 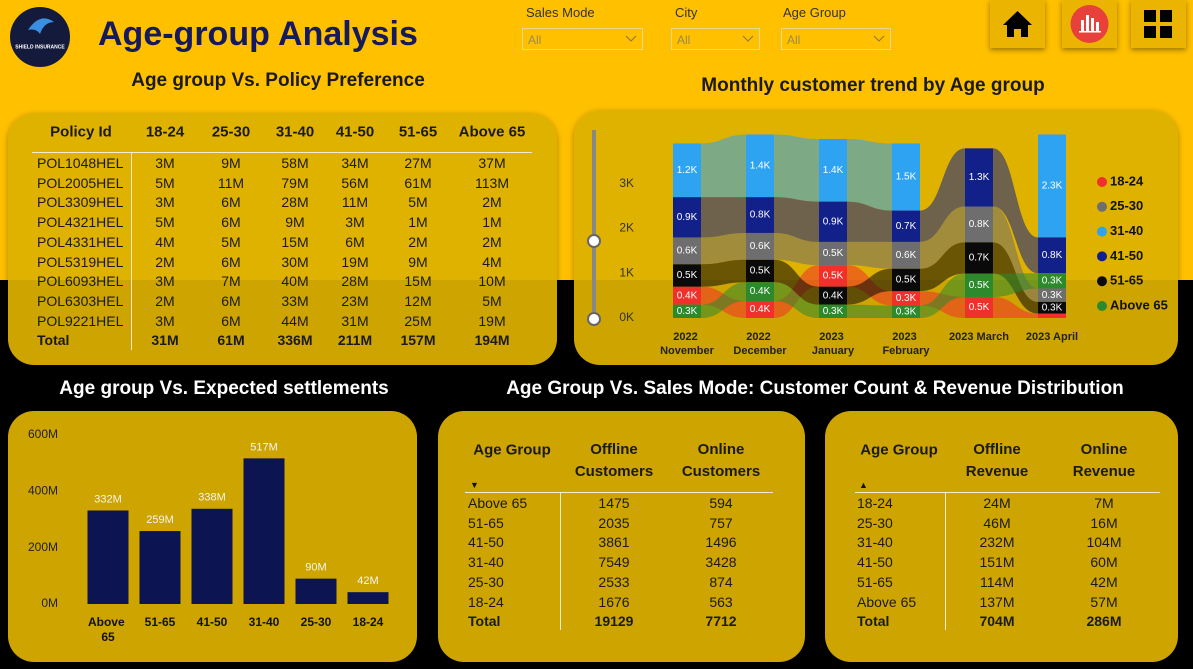 What do you see at coordinates (748, 38) in the screenshot?
I see `chevron` at bounding box center [748, 38].